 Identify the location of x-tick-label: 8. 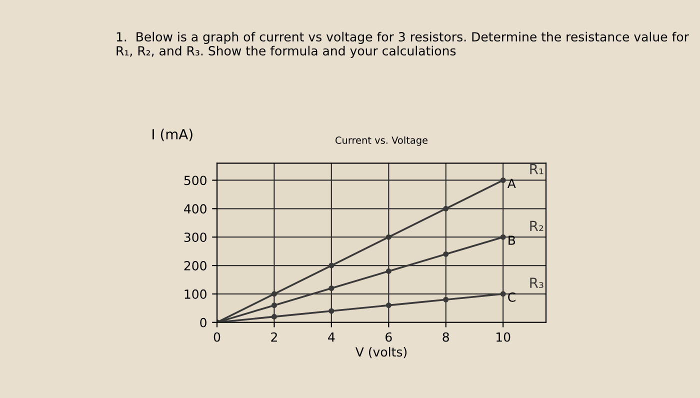
(445, 337).